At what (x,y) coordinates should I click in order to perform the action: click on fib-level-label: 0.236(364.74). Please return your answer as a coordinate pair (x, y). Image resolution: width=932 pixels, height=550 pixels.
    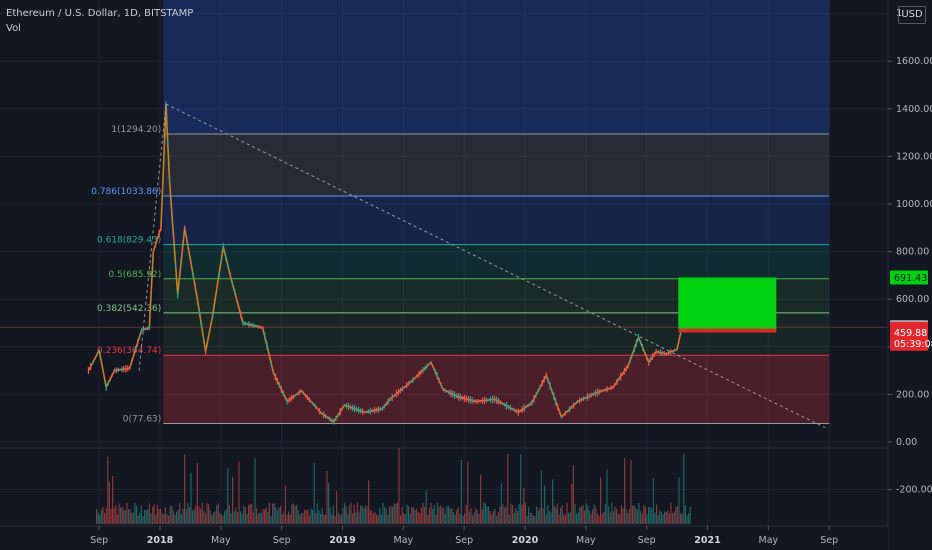
    Looking at the image, I should click on (129, 351).